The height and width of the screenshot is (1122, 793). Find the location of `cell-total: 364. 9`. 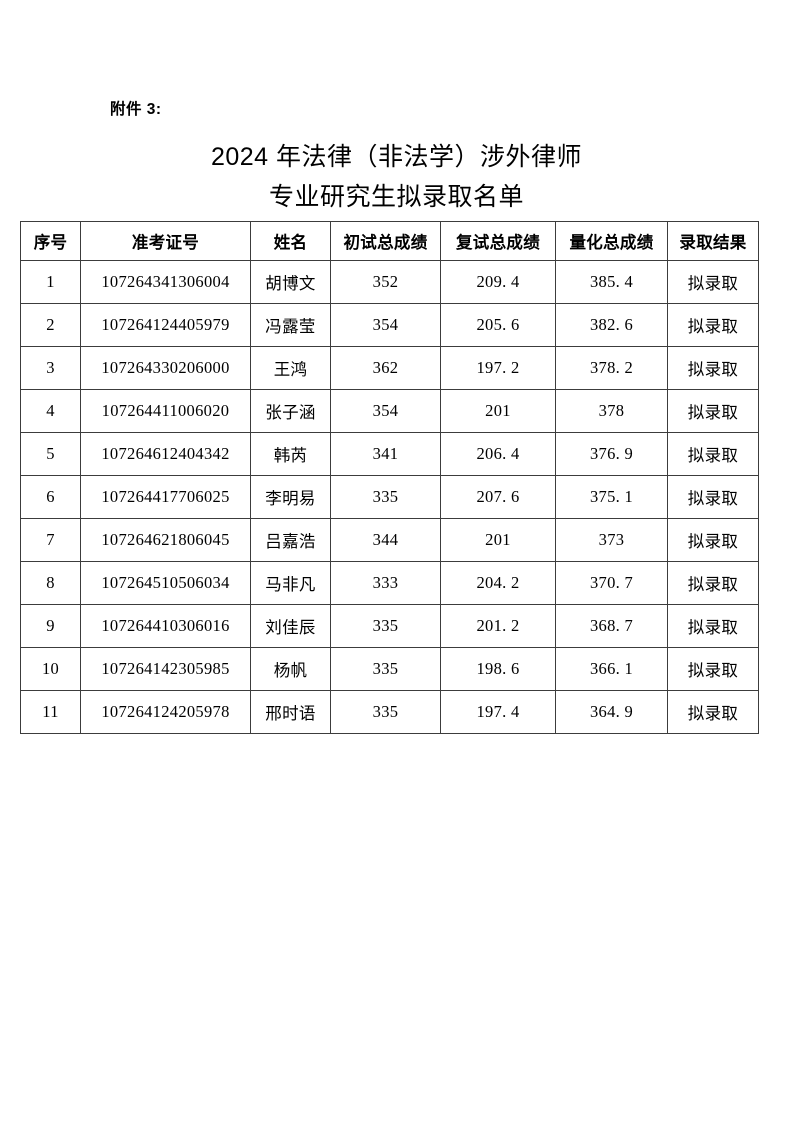

cell-total: 364. 9 is located at coordinates (611, 712).